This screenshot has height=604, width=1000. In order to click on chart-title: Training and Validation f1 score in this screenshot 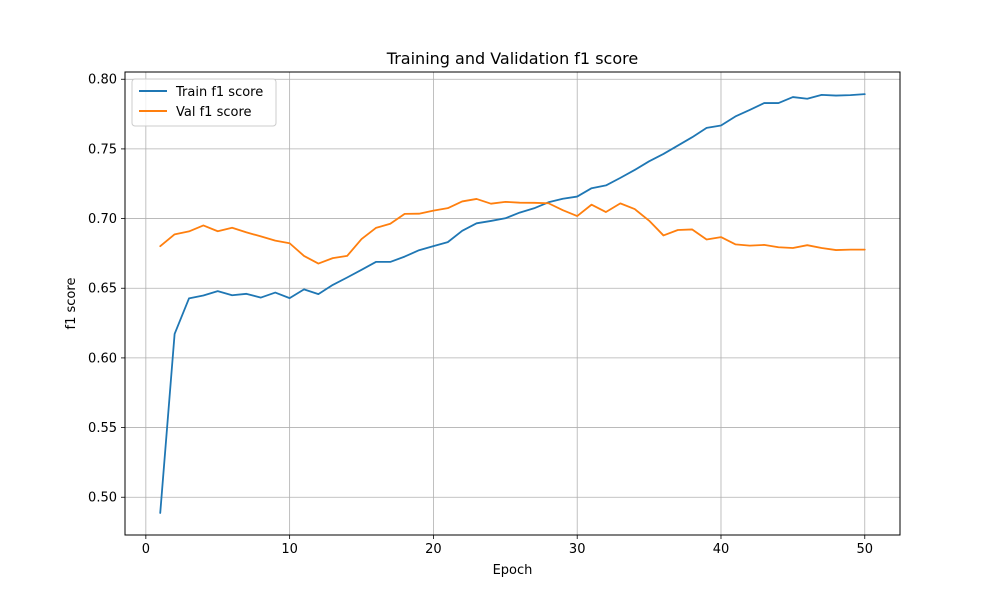, I will do `click(512, 58)`.